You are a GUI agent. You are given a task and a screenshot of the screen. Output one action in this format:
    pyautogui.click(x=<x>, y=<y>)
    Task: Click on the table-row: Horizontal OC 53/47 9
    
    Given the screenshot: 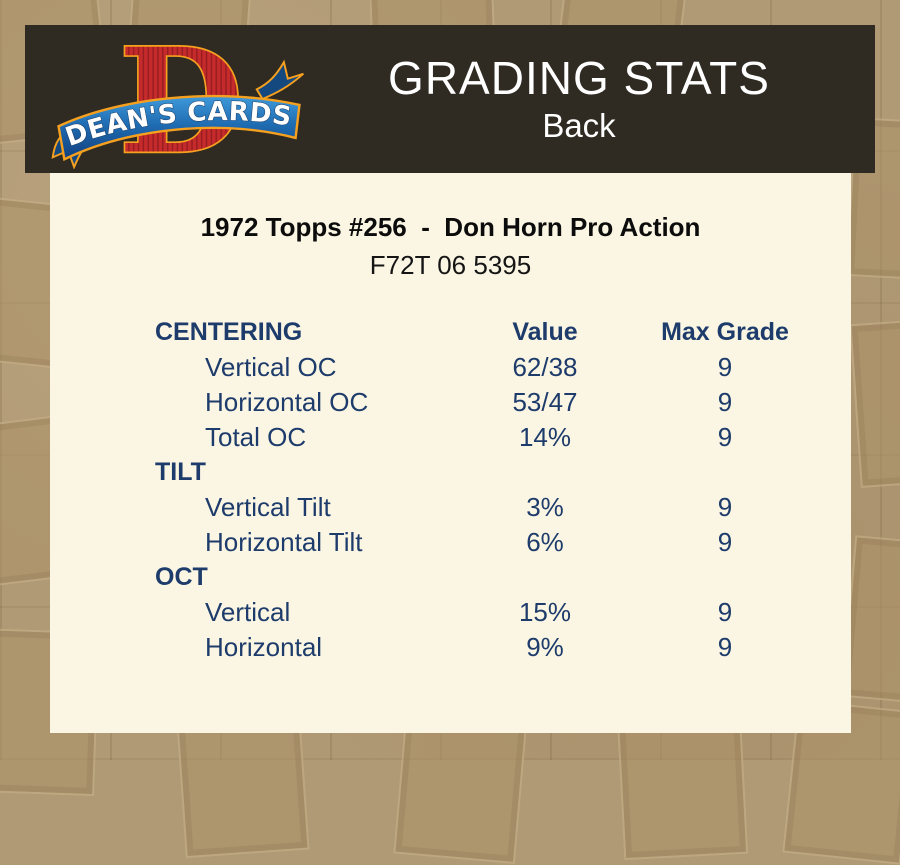 What is the action you would take?
    pyautogui.click(x=485, y=402)
    